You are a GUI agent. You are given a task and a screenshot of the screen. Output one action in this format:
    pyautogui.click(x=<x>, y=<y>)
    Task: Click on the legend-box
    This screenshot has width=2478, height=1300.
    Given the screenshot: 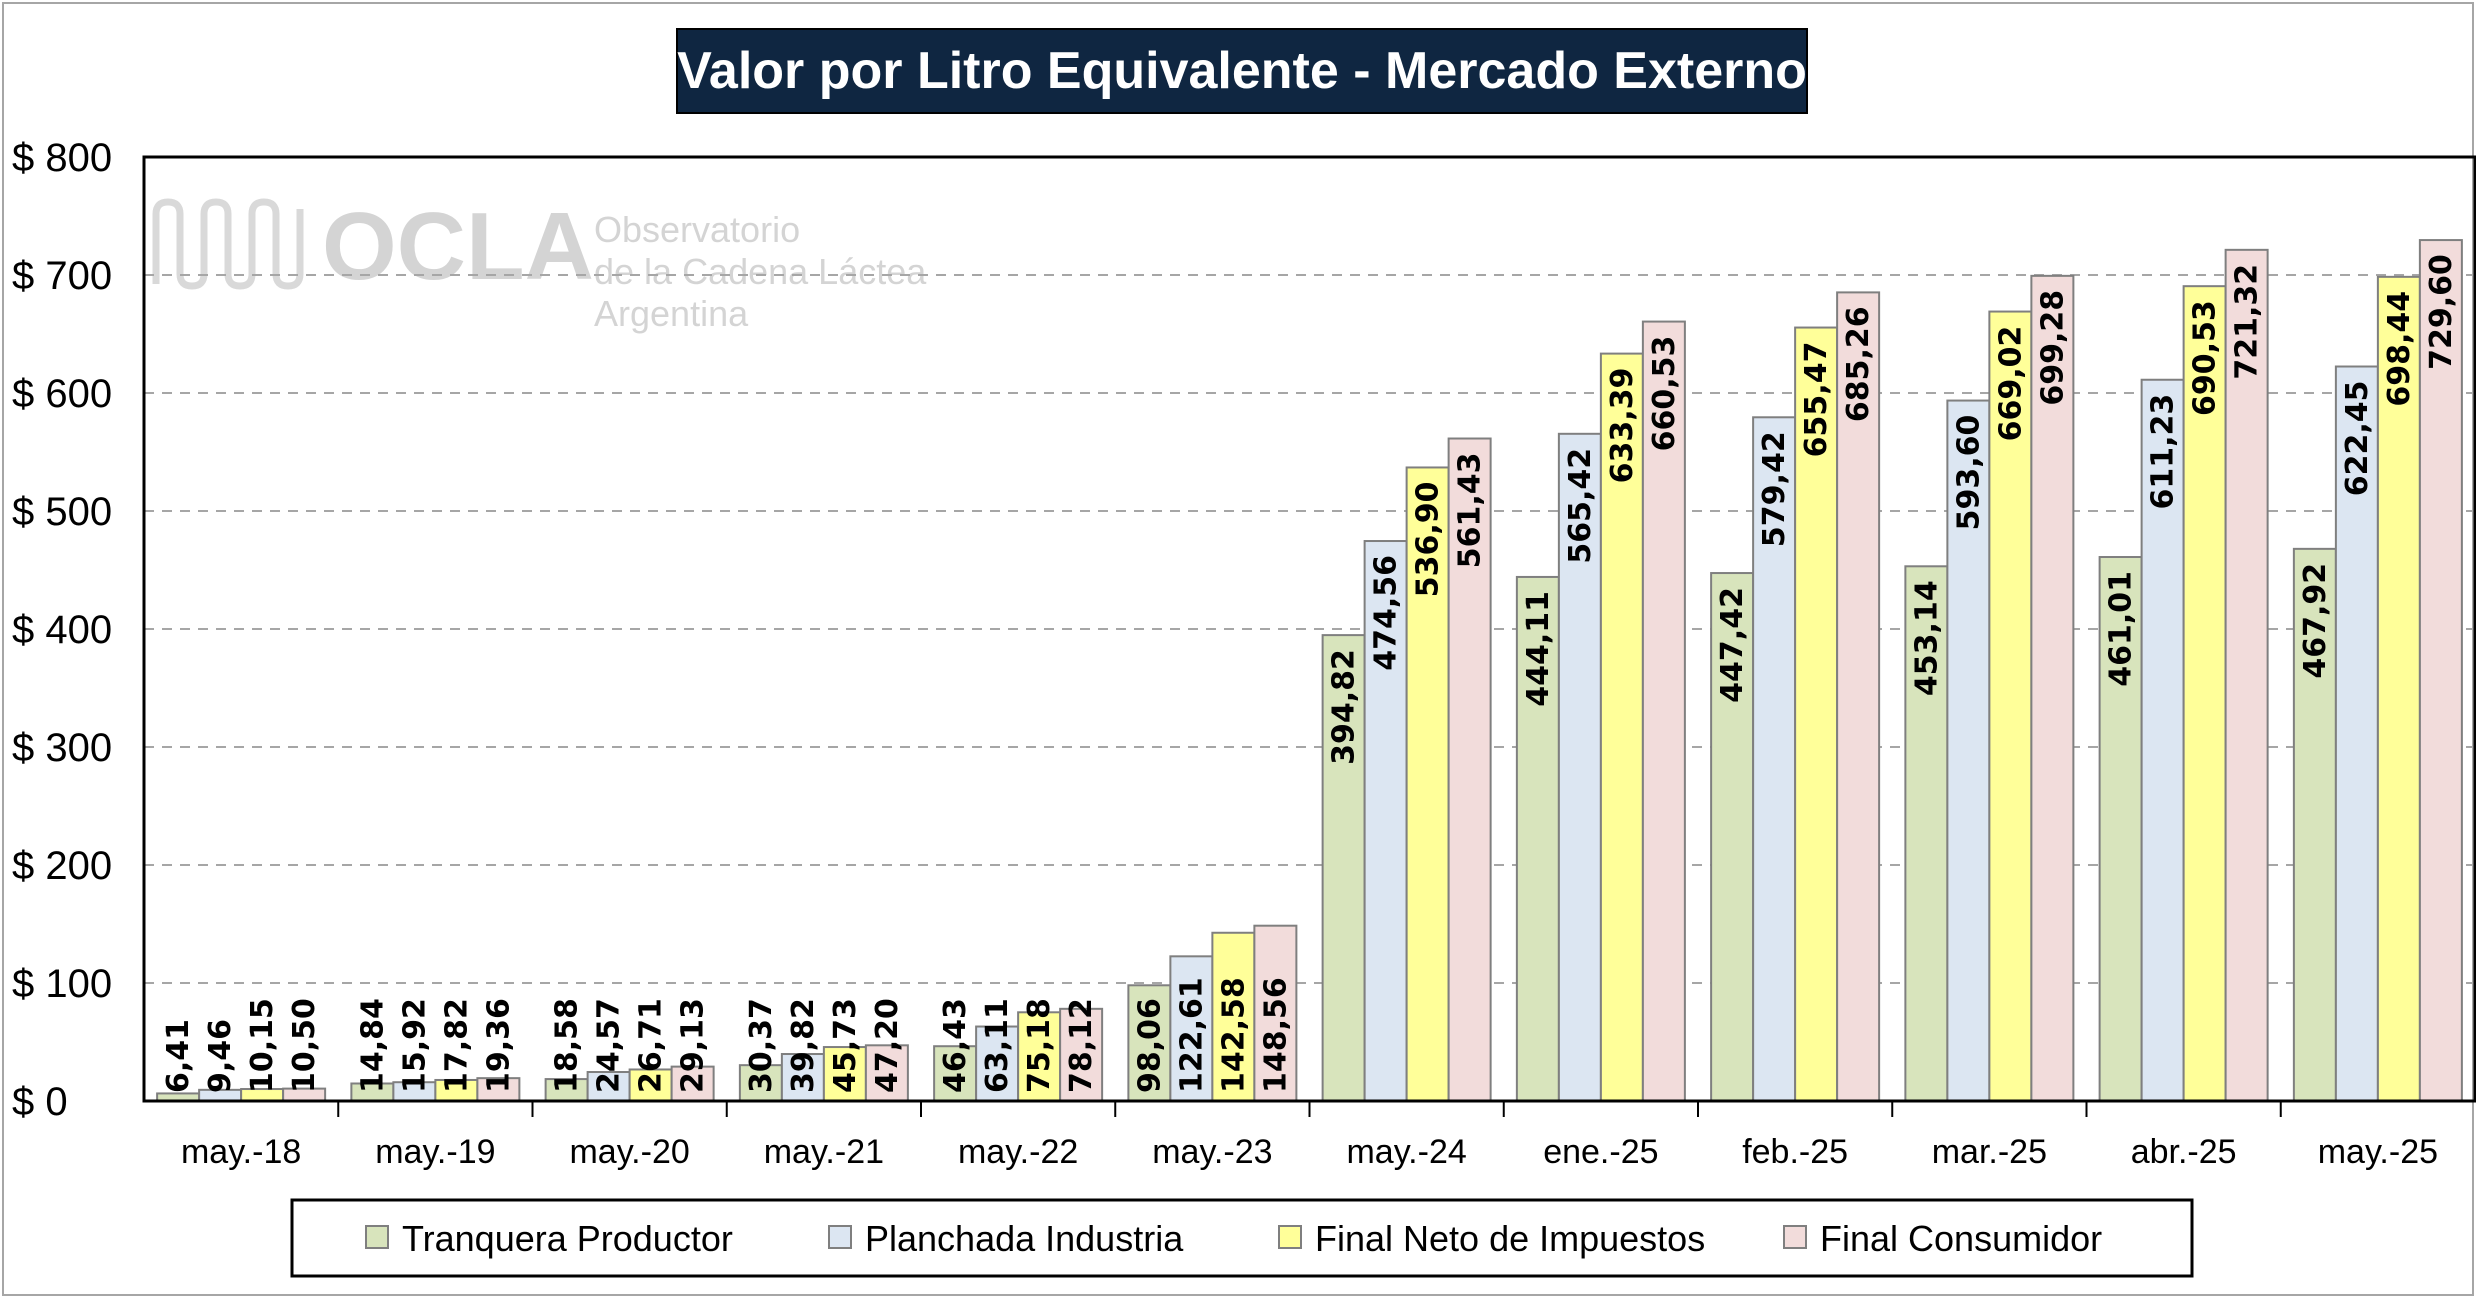 What is the action you would take?
    pyautogui.click(x=1242, y=1238)
    